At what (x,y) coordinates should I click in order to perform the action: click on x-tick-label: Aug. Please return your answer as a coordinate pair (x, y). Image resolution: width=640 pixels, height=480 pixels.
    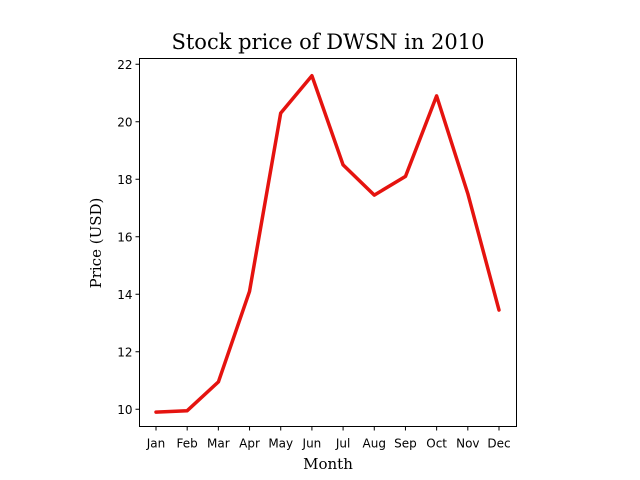
    Looking at the image, I should click on (374, 444).